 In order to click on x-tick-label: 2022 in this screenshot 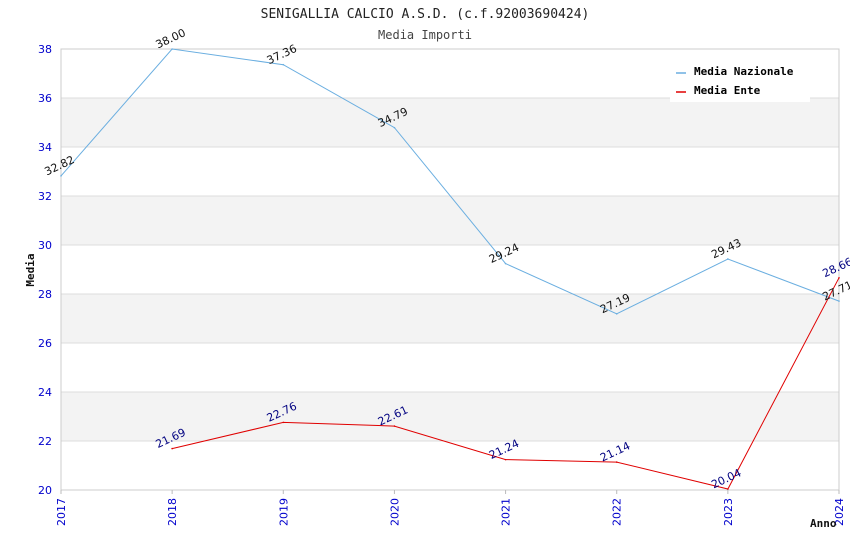, I will do `click(617, 512)`.